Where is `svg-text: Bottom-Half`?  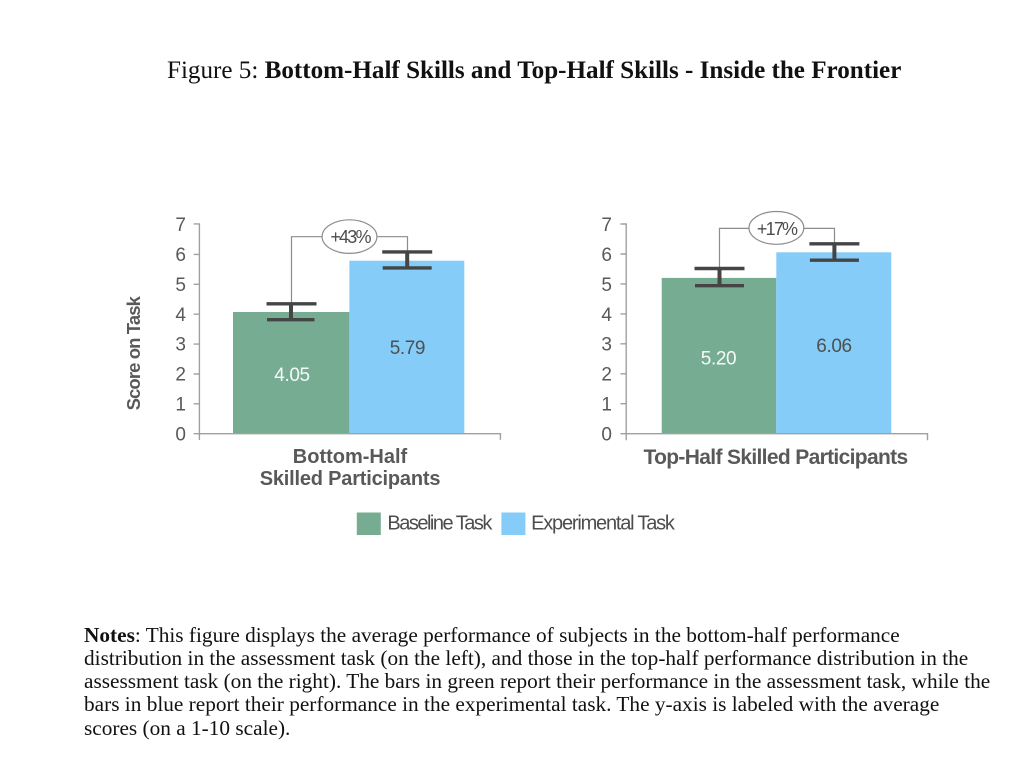 svg-text: Bottom-Half is located at coordinates (350, 457).